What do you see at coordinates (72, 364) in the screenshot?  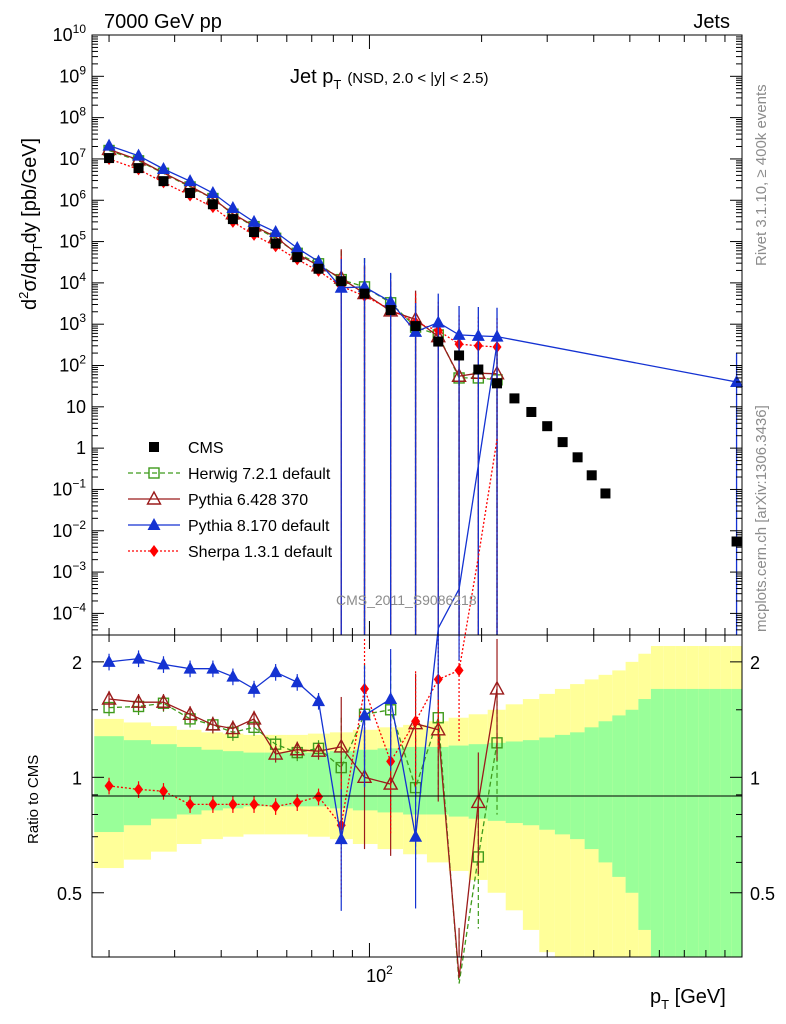 I see `y-tick-label: 10²` at bounding box center [72, 364].